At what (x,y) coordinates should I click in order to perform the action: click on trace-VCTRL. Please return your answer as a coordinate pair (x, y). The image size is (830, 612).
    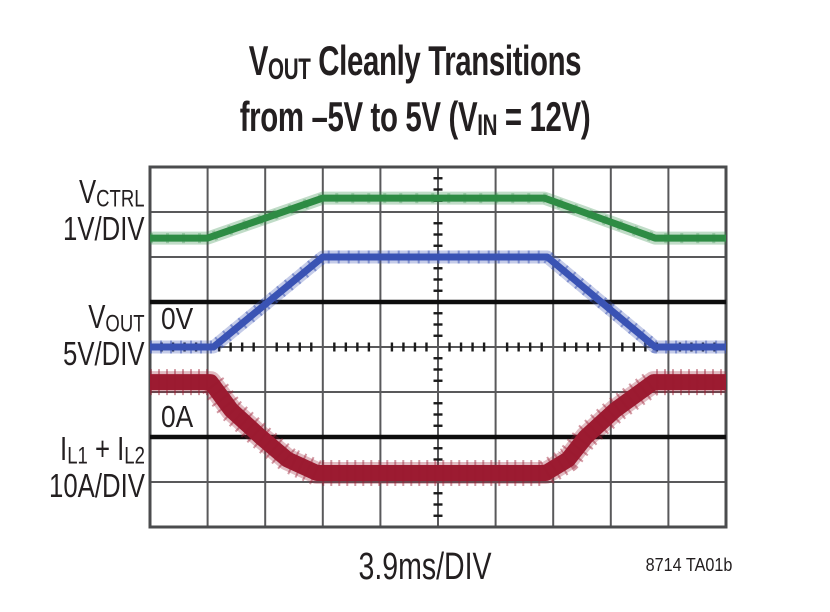
    Looking at the image, I should click on (438, 218).